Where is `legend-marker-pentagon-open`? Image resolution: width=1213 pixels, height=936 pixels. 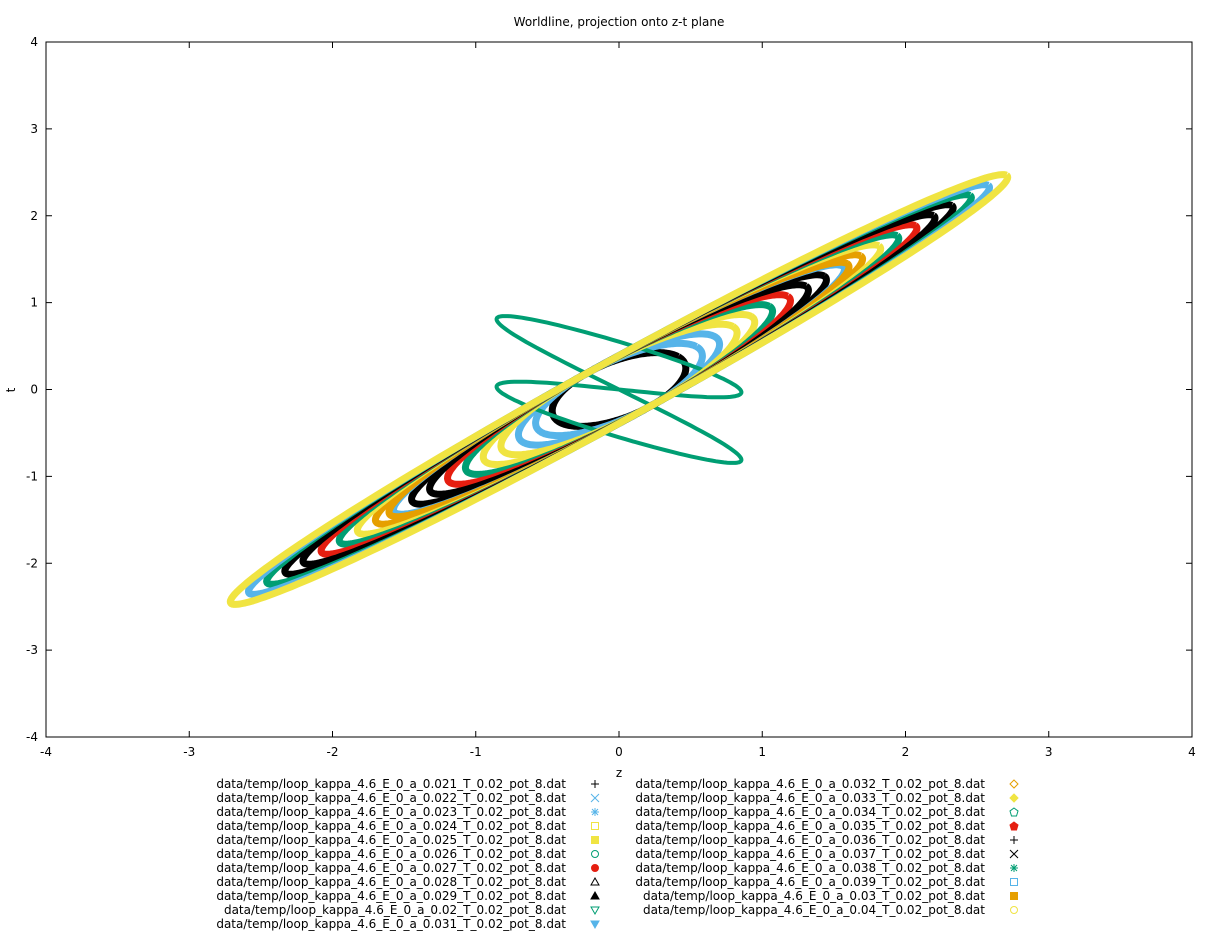 legend-marker-pentagon-open is located at coordinates (1014, 812).